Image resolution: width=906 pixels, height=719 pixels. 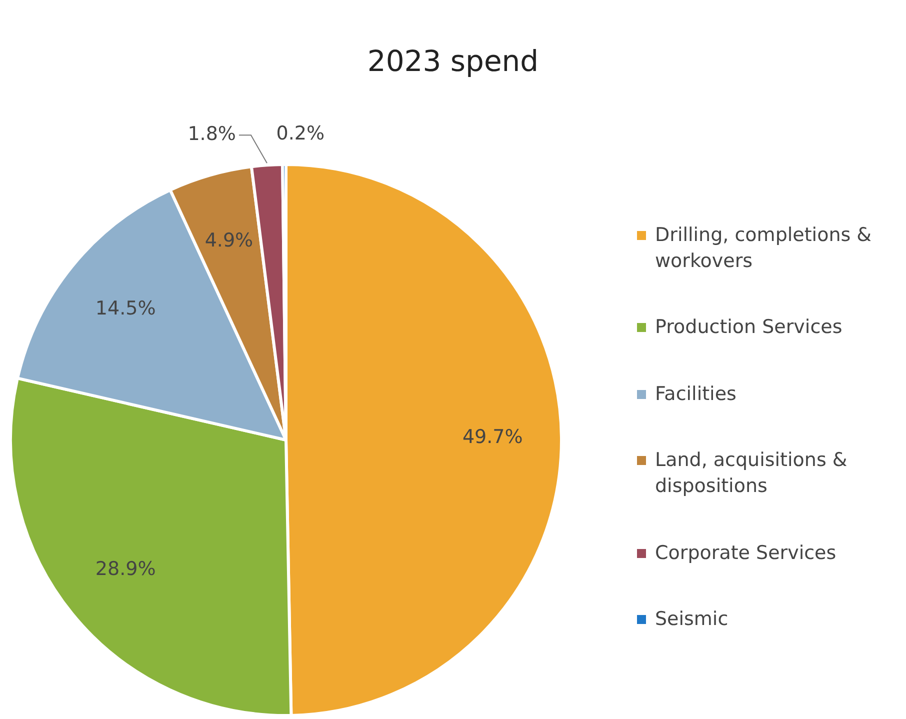 What do you see at coordinates (492, 437) in the screenshot?
I see `data-label: 49.7%` at bounding box center [492, 437].